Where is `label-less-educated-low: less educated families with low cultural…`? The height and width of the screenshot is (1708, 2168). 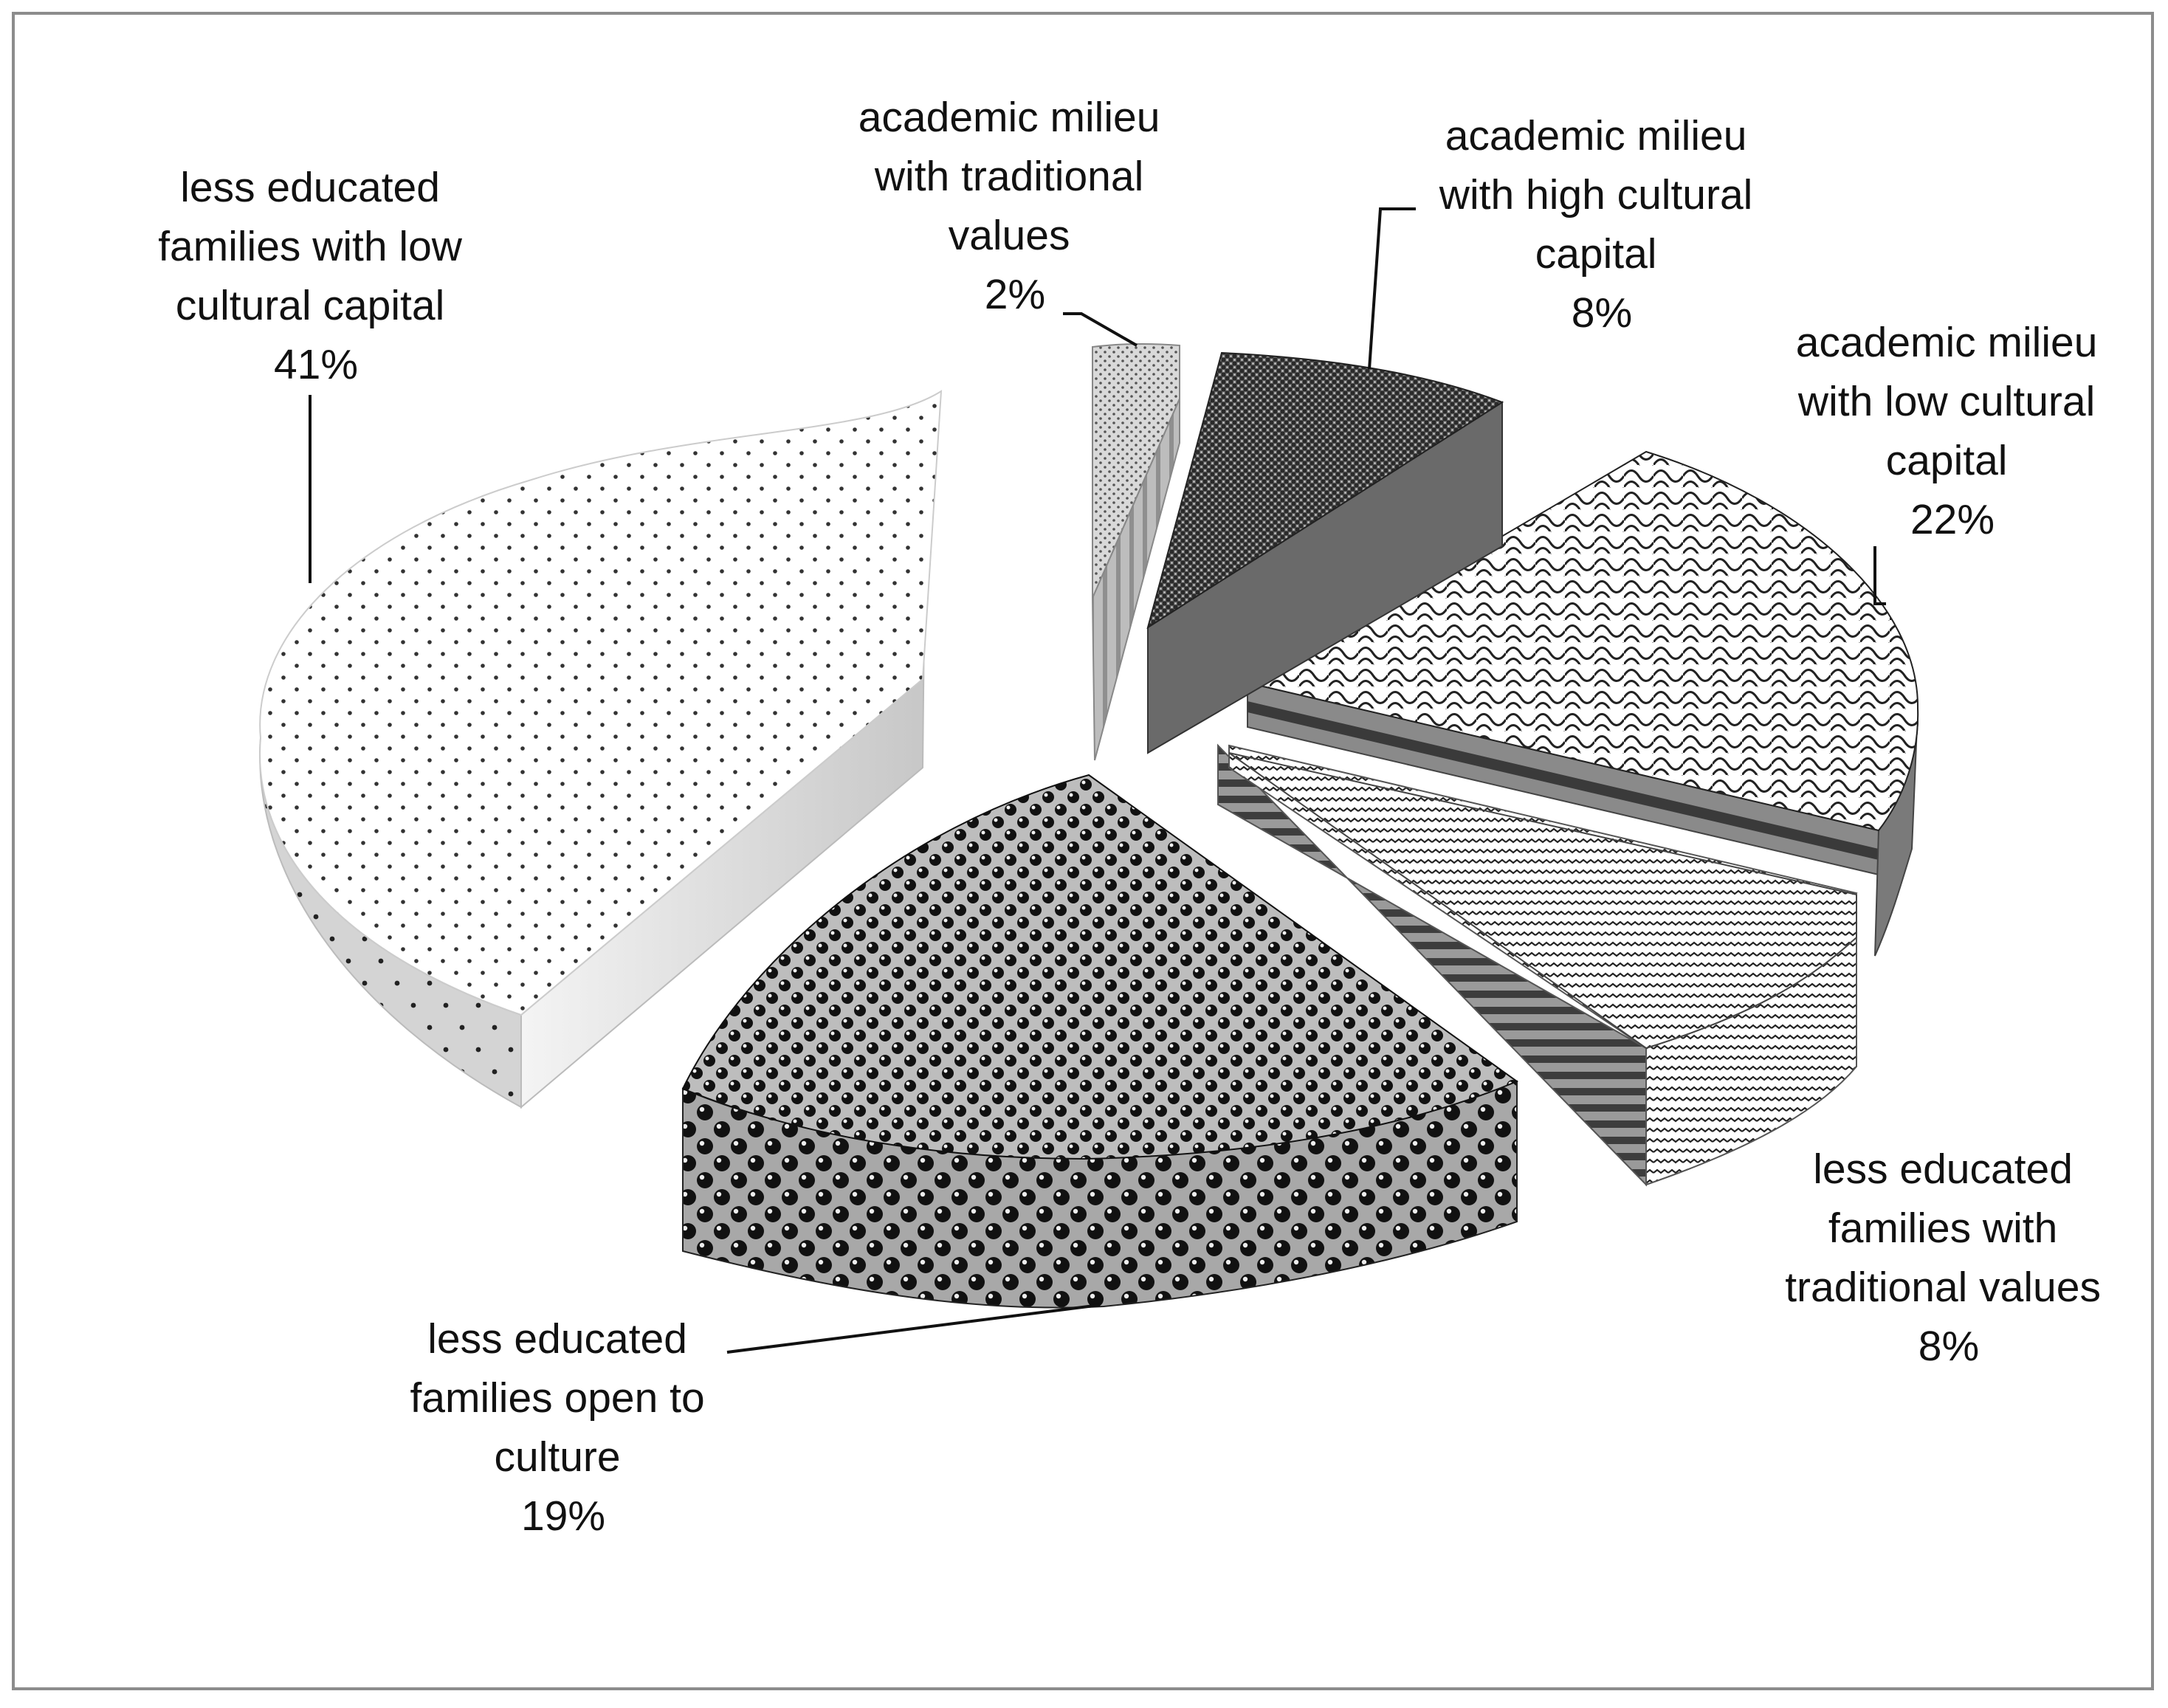
label-less-educated-low: less educated families with low cultural… is located at coordinates (316, 276).